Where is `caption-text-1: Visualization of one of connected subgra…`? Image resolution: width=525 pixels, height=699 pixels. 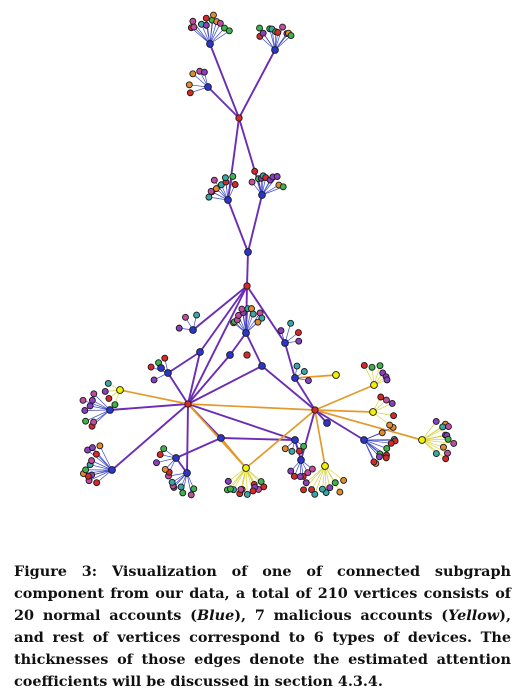 caption-text-1: Visualization of one of connected subgra… is located at coordinates (262, 593).